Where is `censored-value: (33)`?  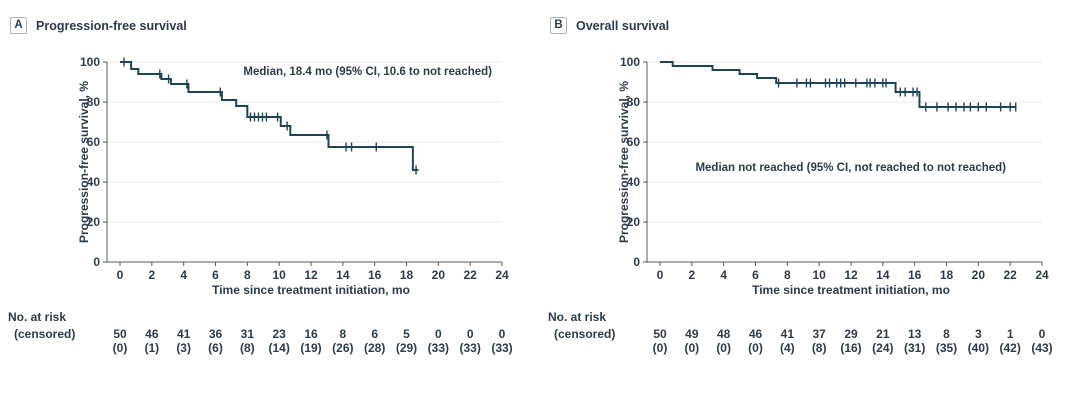 censored-value: (33) is located at coordinates (438, 348).